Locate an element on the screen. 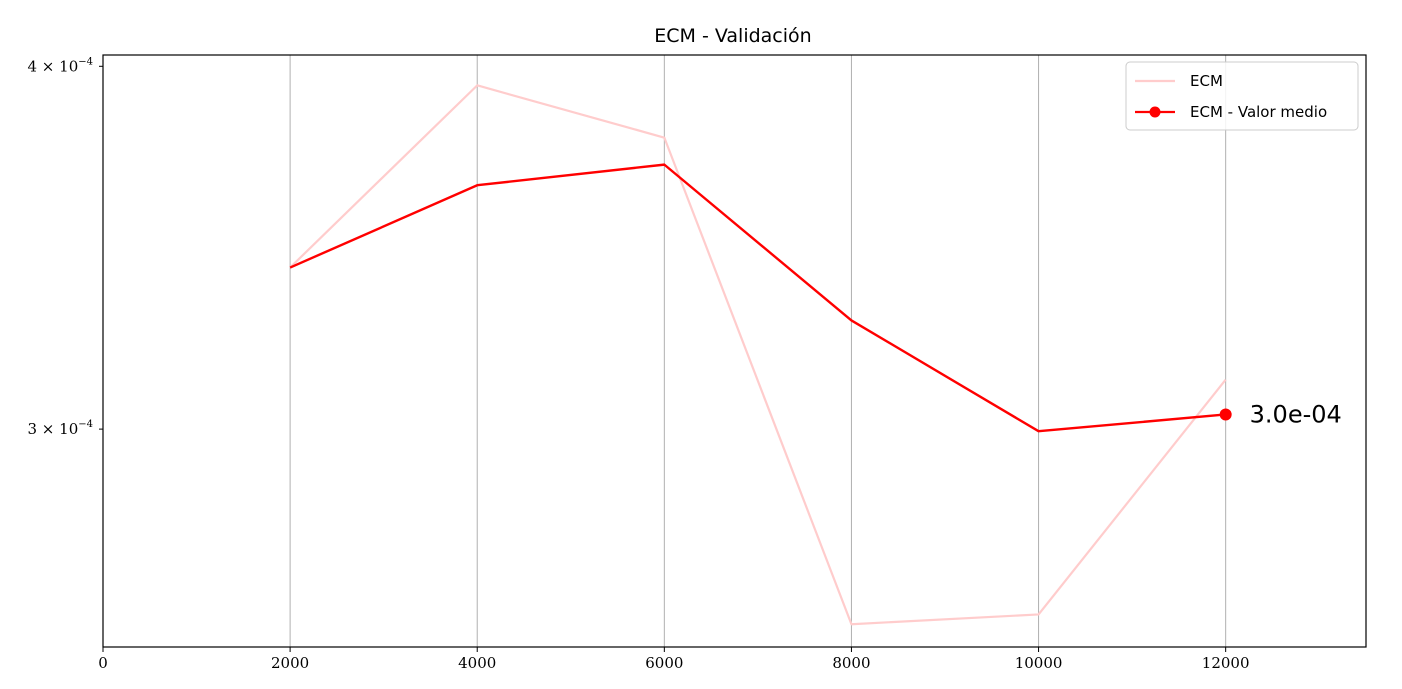 This screenshot has height=689, width=1402. y-tick-mantissa: 3 × 10 is located at coordinates (53, 429).